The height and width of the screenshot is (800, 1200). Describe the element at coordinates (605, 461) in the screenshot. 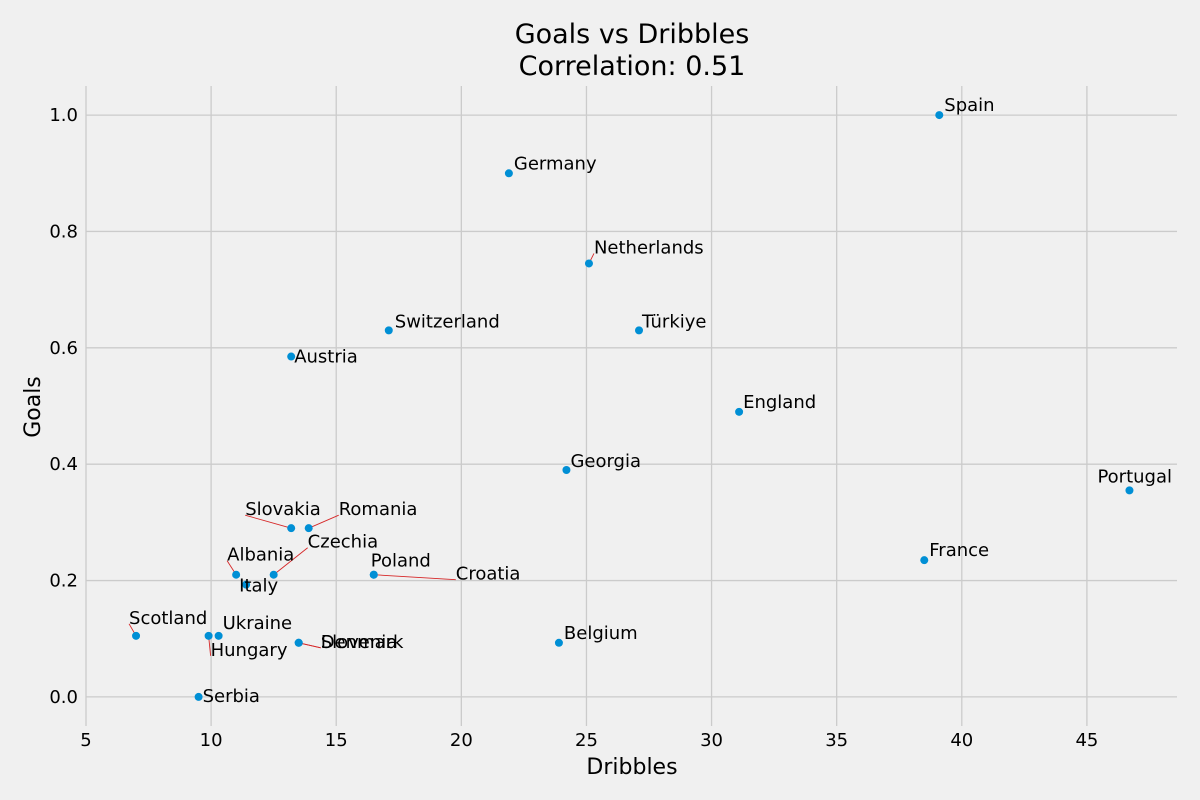

I see `point-label: Georgia` at that location.